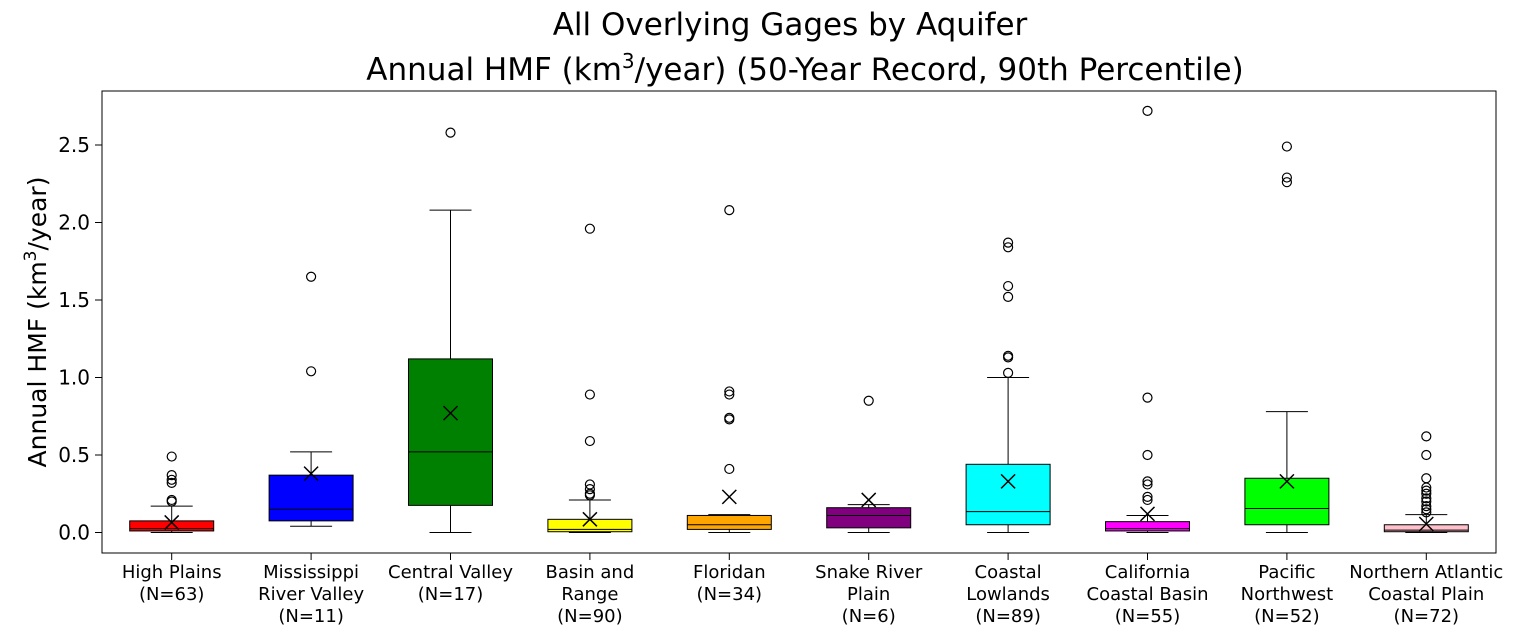 This screenshot has width=1522, height=636. What do you see at coordinates (1426, 572) in the screenshot?
I see `category-label: Northern Atlantic` at bounding box center [1426, 572].